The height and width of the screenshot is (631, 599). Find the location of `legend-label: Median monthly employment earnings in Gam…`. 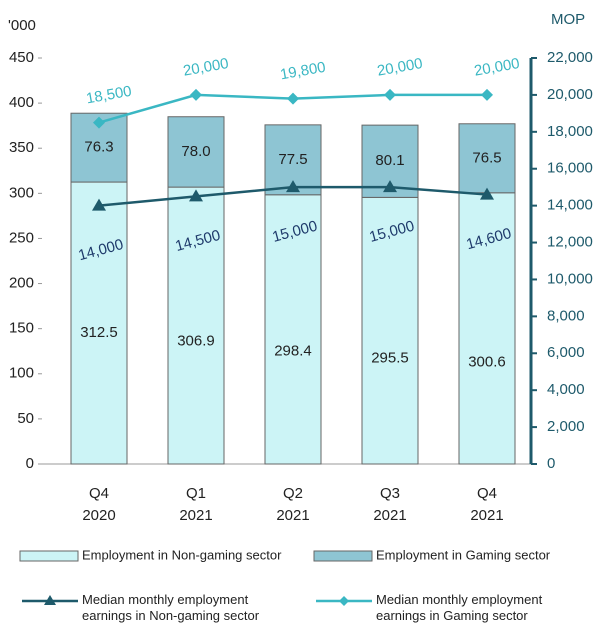

legend-label: Median monthly employment earnings in Gam… is located at coordinates (459, 607).